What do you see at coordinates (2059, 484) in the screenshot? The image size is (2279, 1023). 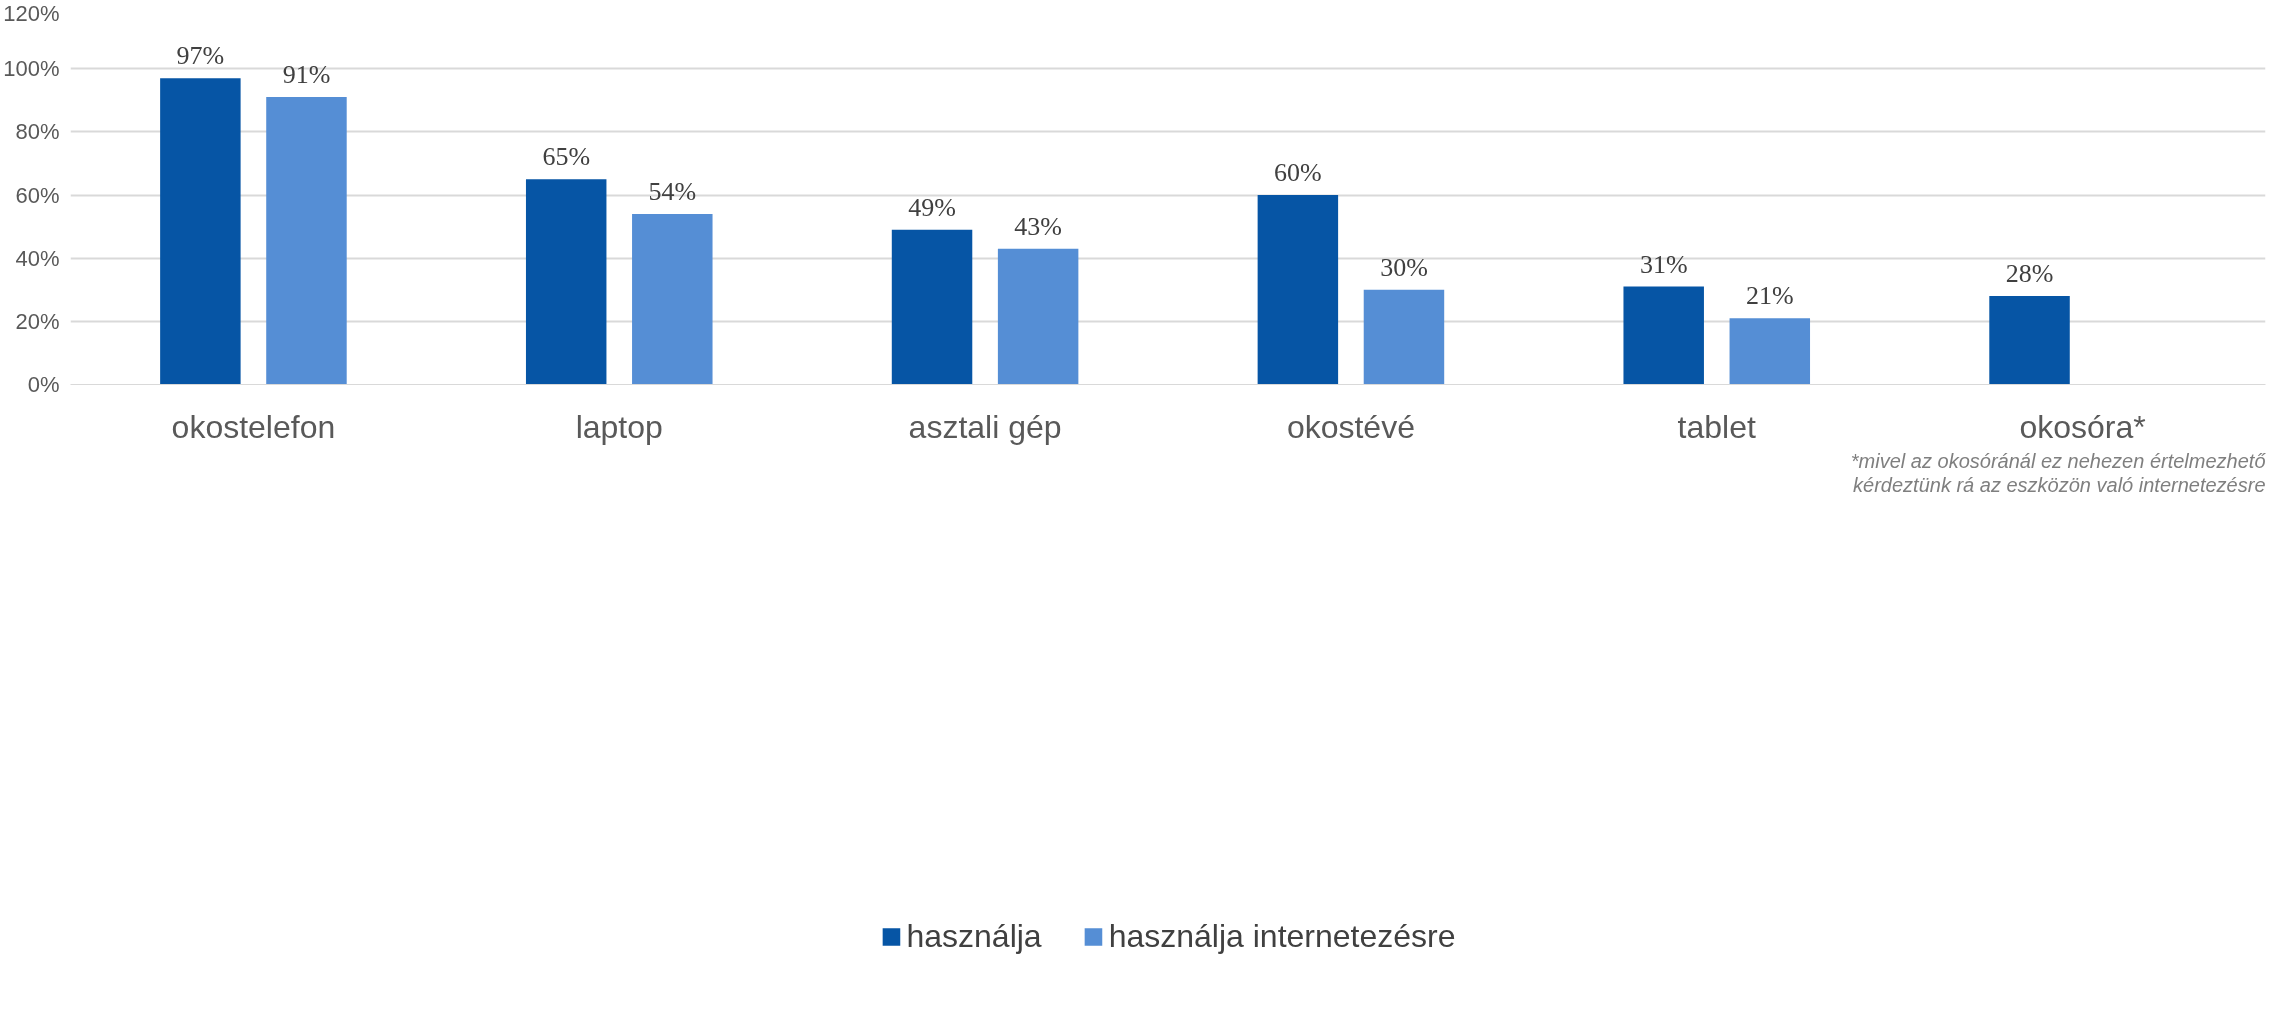 I see `text: kérdeztünk rá az eszközön való internetezésre` at bounding box center [2059, 484].